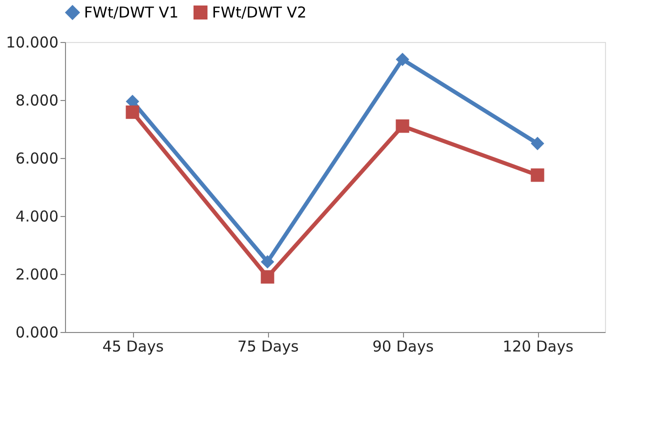  I want to click on x-tick-label: 75 Days, so click(268, 347).